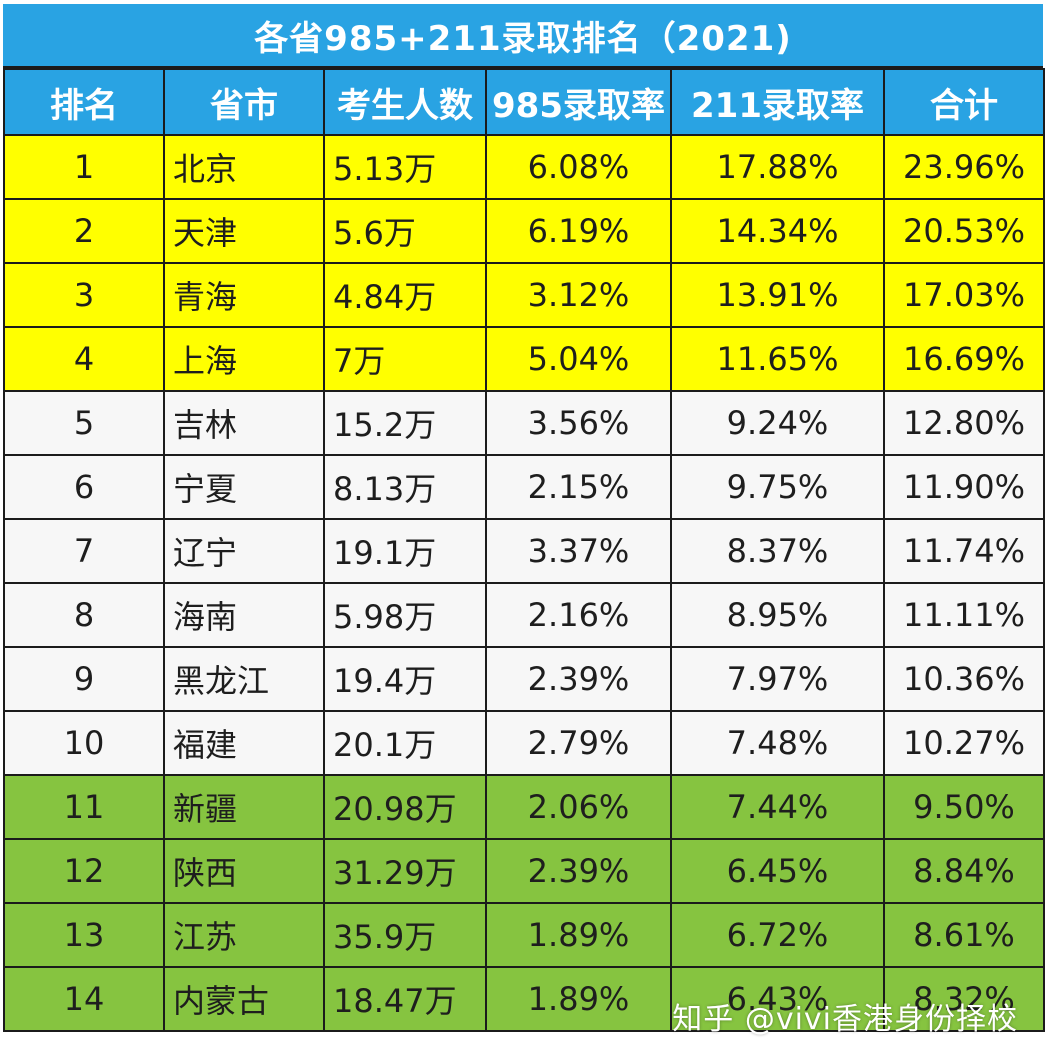 Image resolution: width=1046 pixels, height=1060 pixels. What do you see at coordinates (964, 807) in the screenshot?
I see `cell-total: 9.50%` at bounding box center [964, 807].